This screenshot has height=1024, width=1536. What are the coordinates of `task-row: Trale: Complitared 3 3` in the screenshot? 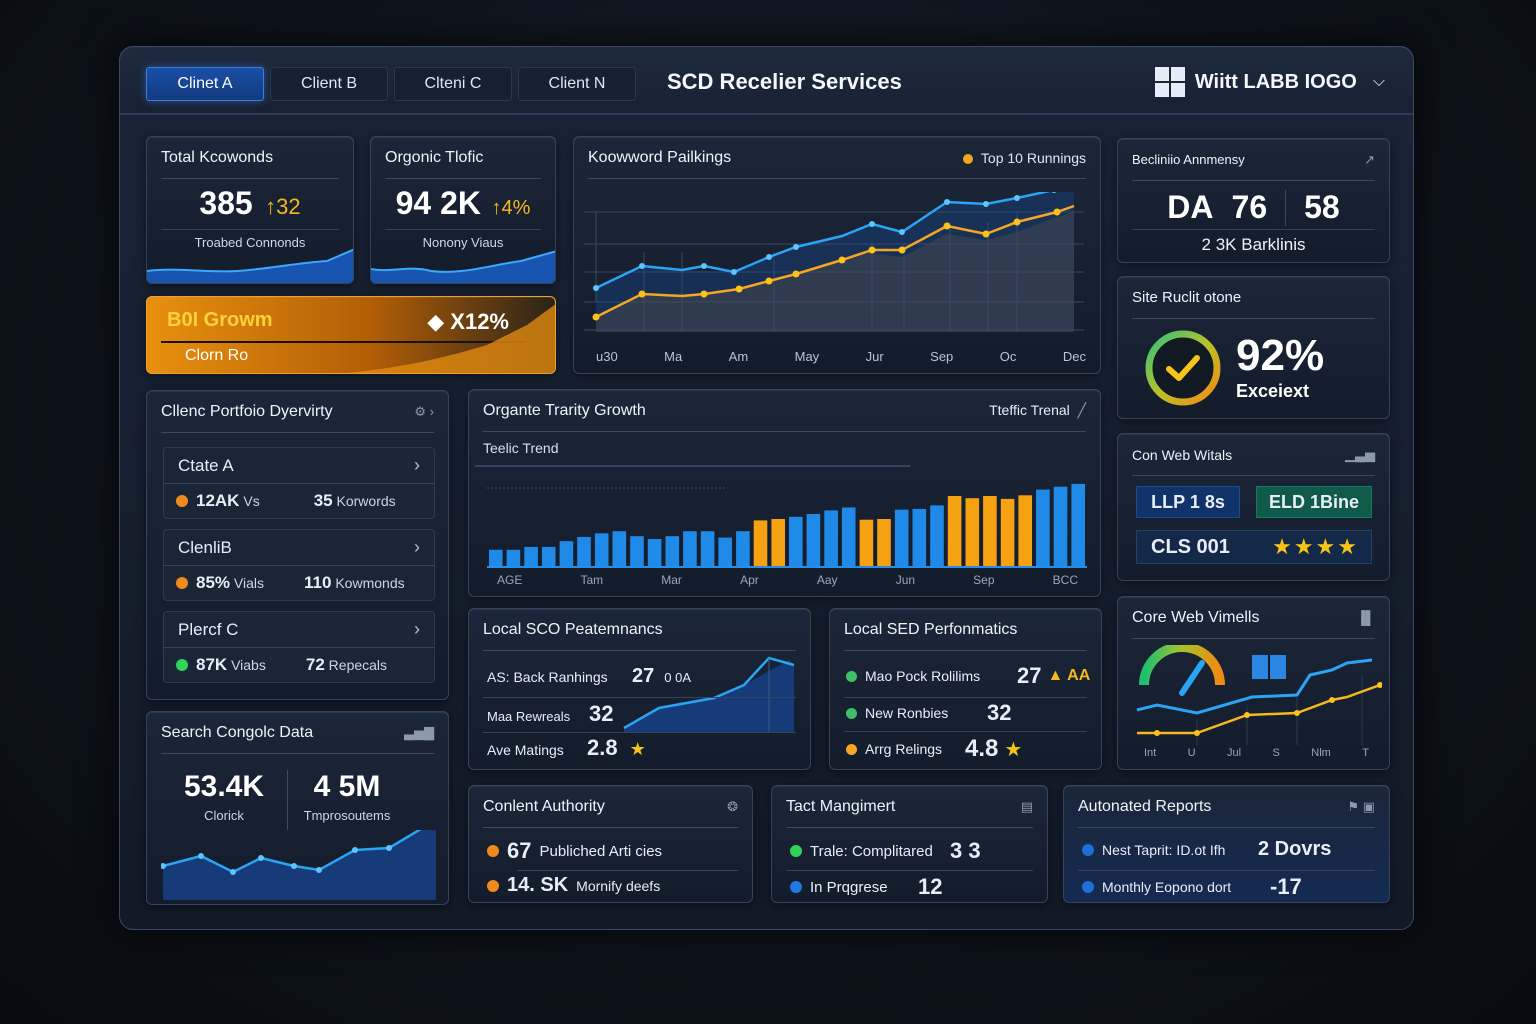 It's located at (885, 851).